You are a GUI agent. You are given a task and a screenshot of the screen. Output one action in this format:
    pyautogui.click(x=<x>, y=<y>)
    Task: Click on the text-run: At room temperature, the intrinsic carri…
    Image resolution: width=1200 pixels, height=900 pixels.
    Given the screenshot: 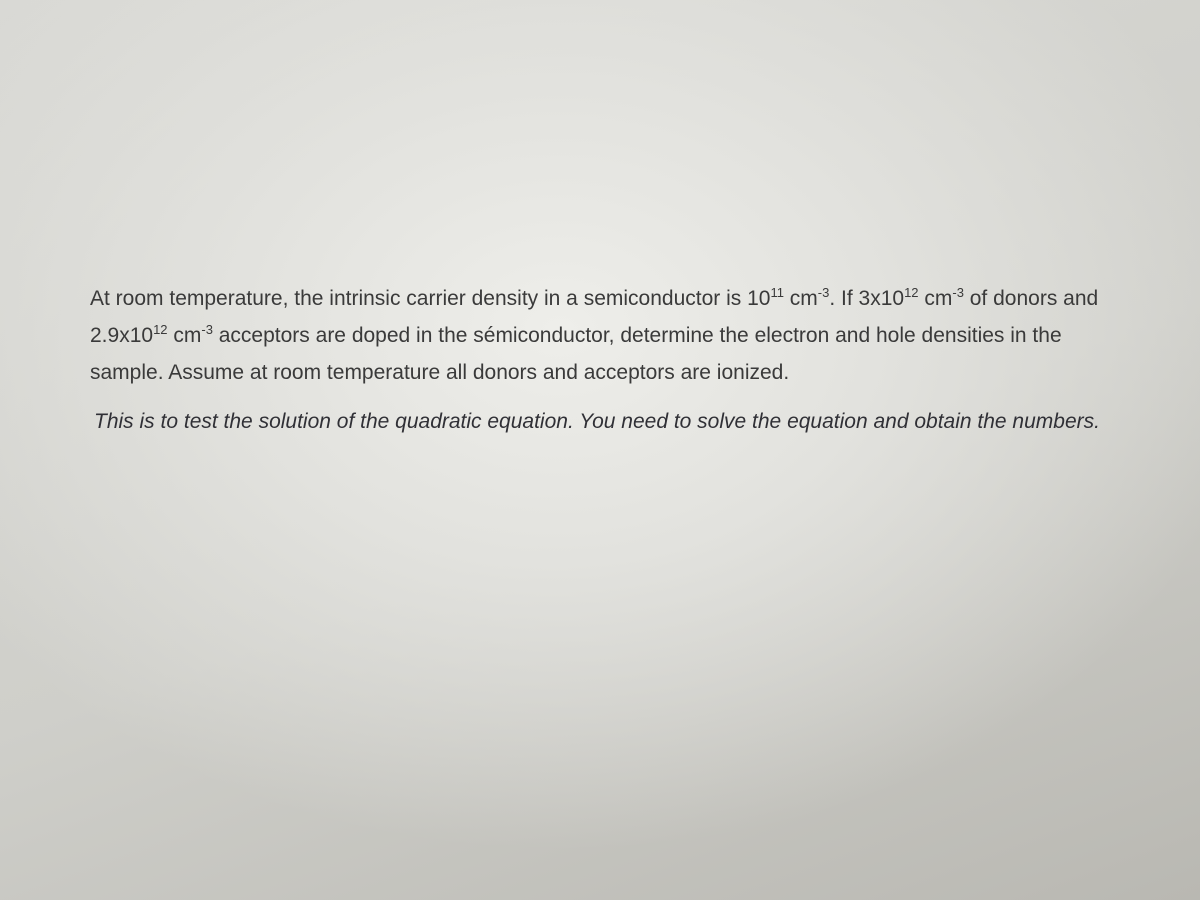 What is the action you would take?
    pyautogui.click(x=430, y=298)
    